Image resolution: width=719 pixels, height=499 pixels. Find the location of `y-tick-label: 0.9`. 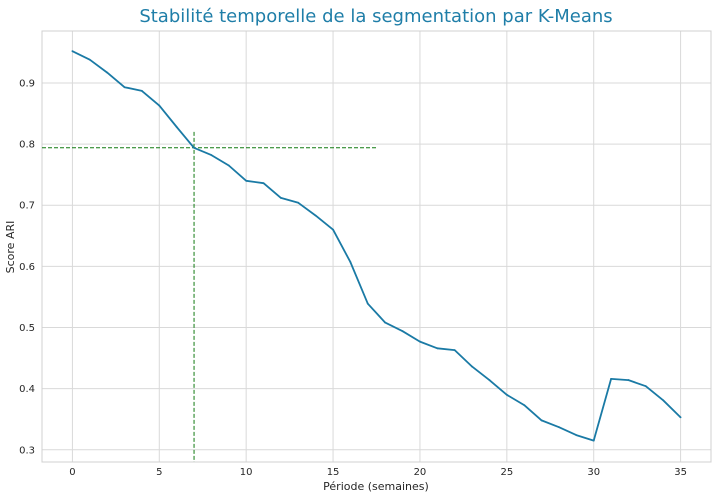

y-tick-label: 0.9 is located at coordinates (27, 83).